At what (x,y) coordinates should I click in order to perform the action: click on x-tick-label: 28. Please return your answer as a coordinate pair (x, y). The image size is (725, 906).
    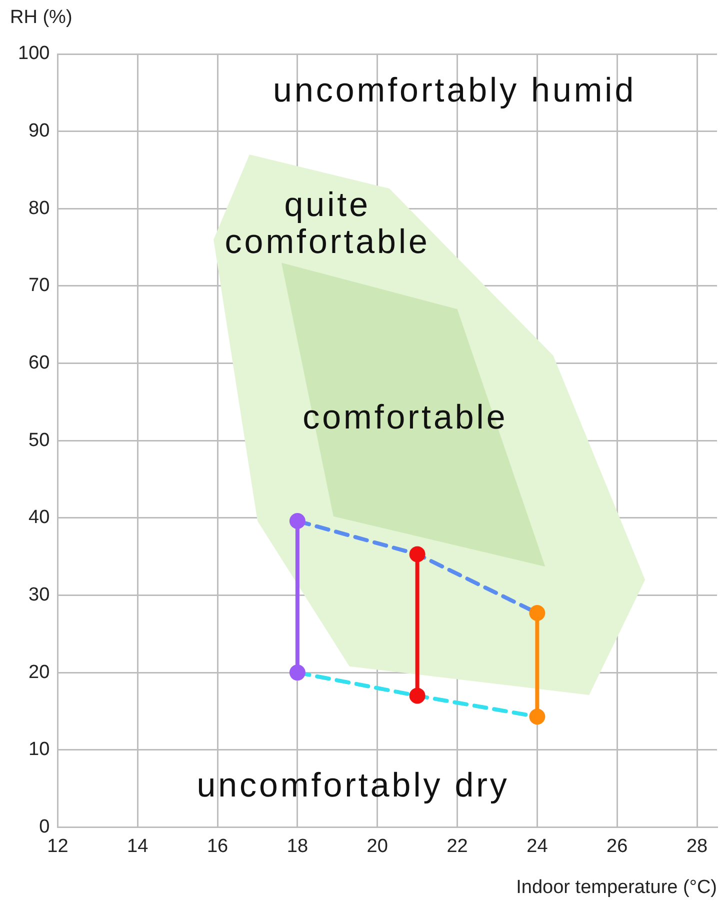
    Looking at the image, I should click on (697, 846).